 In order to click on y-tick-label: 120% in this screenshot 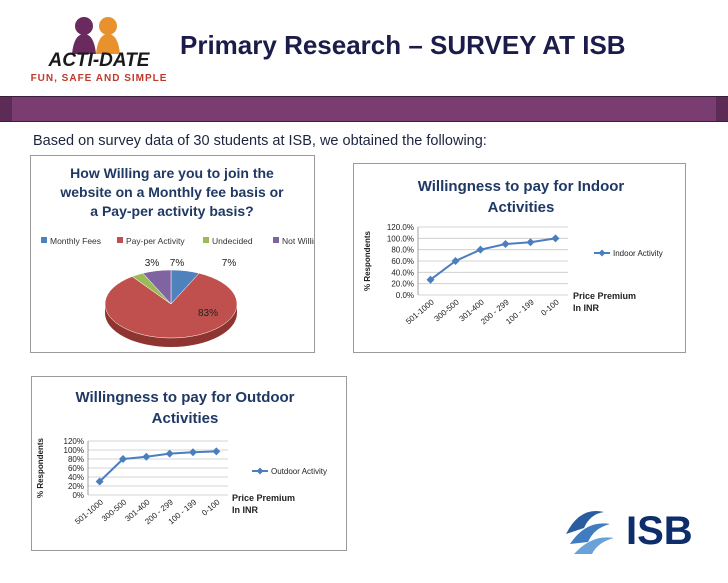, I will do `click(74, 441)`.